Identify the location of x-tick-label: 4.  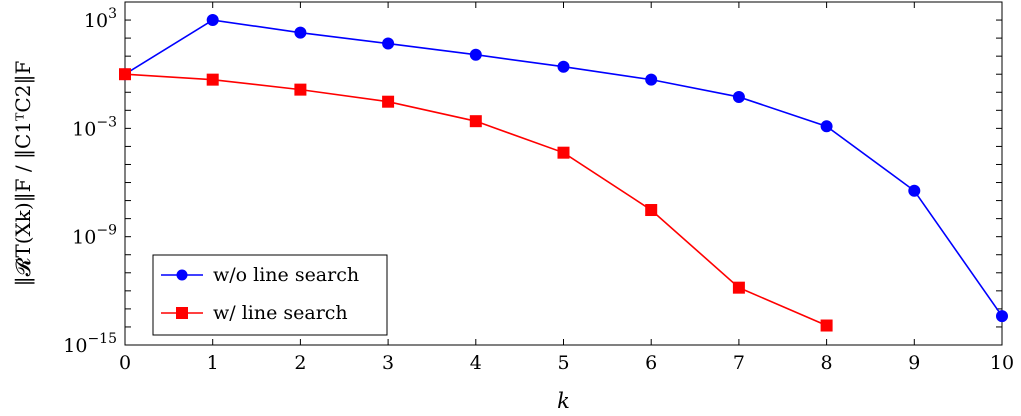
(476, 363).